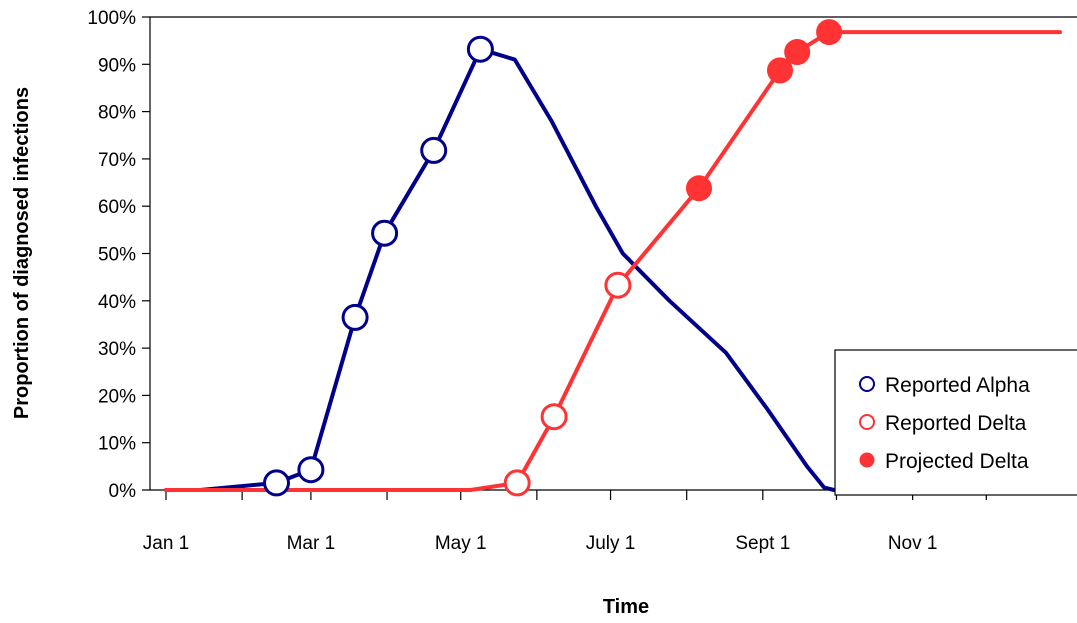 Image resolution: width=1077 pixels, height=623 pixels. What do you see at coordinates (117, 207) in the screenshot?
I see `y-tick-label: 60%` at bounding box center [117, 207].